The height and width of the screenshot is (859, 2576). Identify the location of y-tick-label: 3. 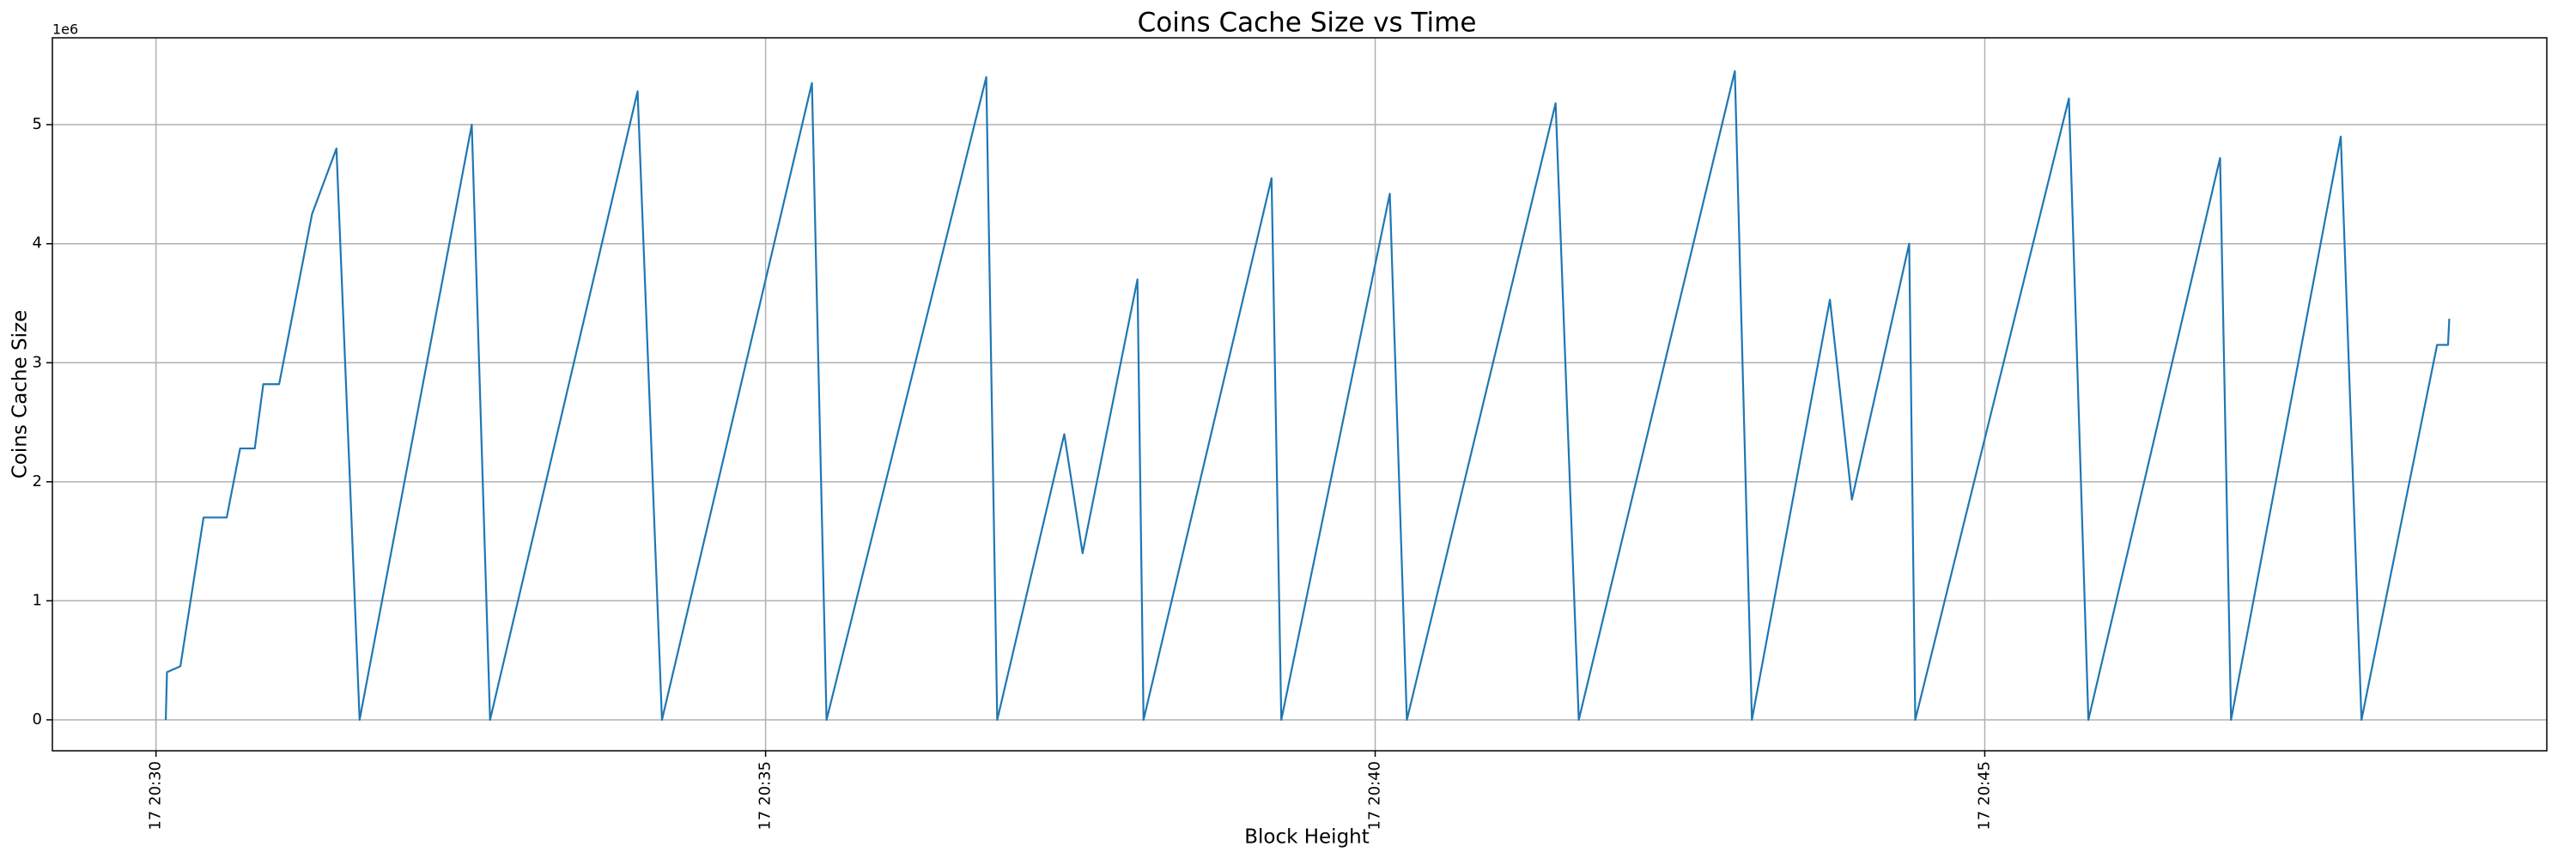
(37, 362).